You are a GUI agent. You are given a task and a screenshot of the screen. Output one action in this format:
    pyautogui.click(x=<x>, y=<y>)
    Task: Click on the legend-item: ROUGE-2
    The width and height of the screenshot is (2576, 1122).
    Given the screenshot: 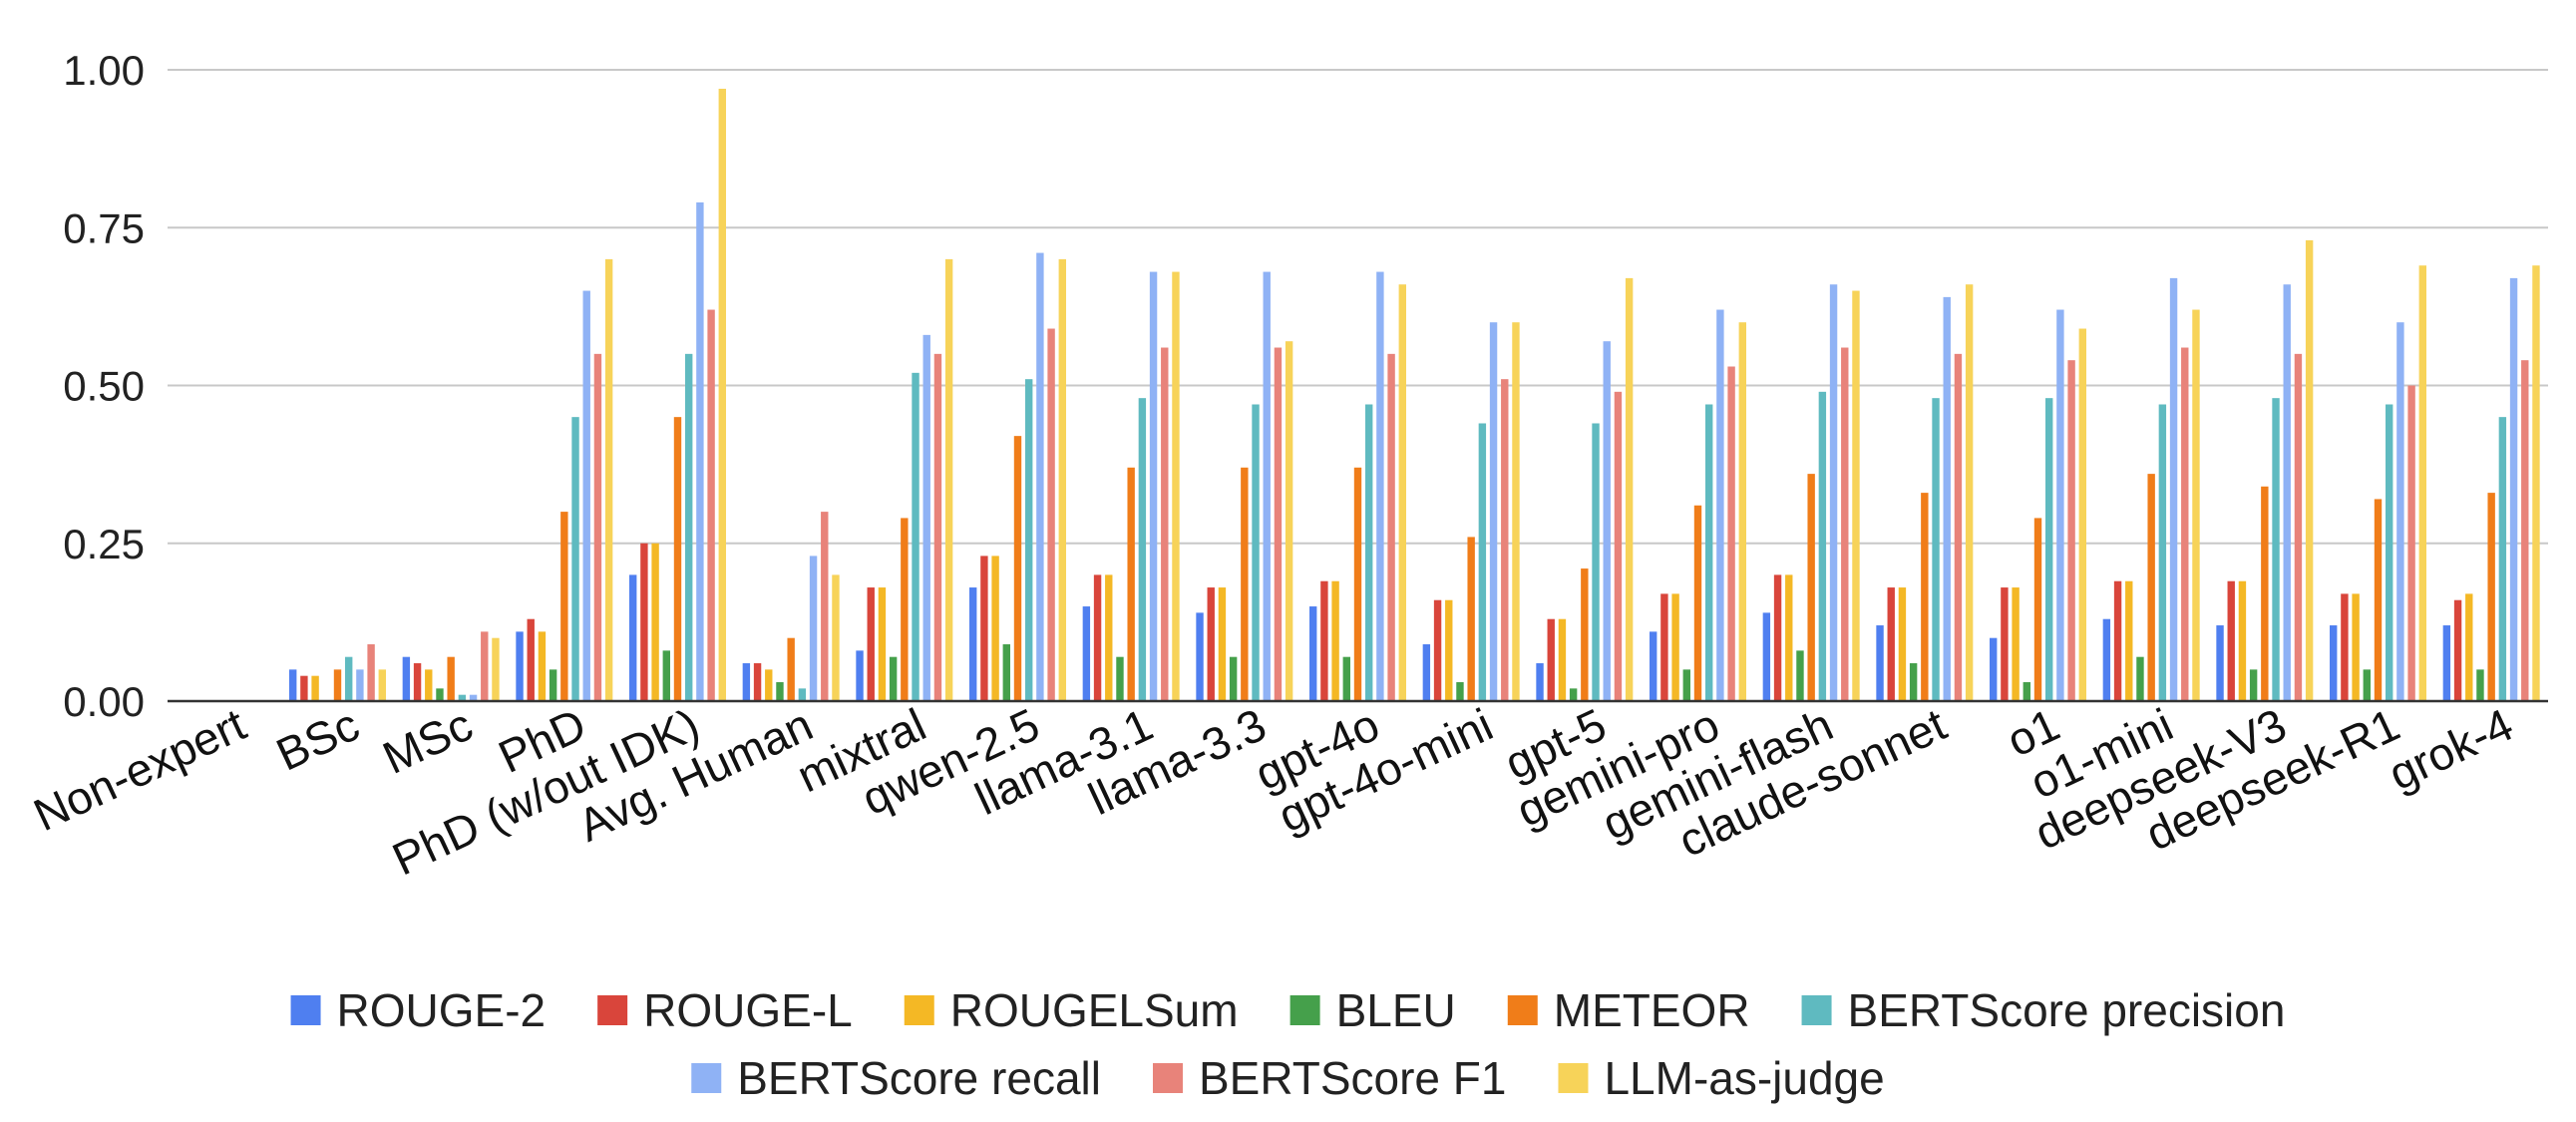 What is the action you would take?
    pyautogui.click(x=418, y=1010)
    